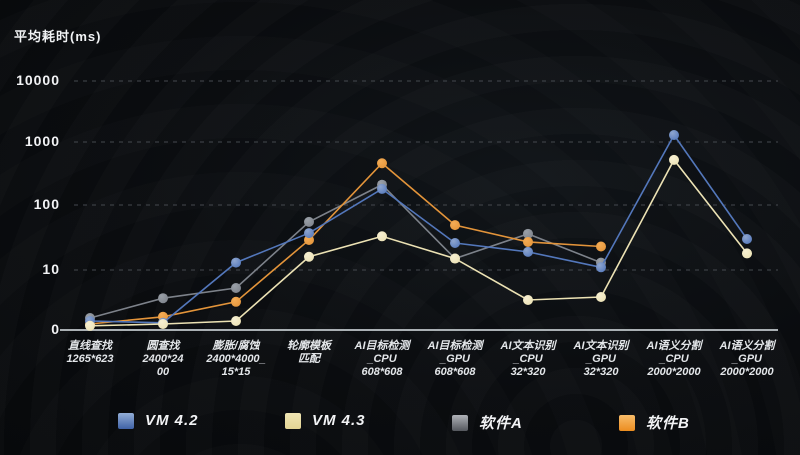 The width and height of the screenshot is (800, 455). What do you see at coordinates (42, 141) in the screenshot?
I see `y-axis-tick-label: 1000` at bounding box center [42, 141].